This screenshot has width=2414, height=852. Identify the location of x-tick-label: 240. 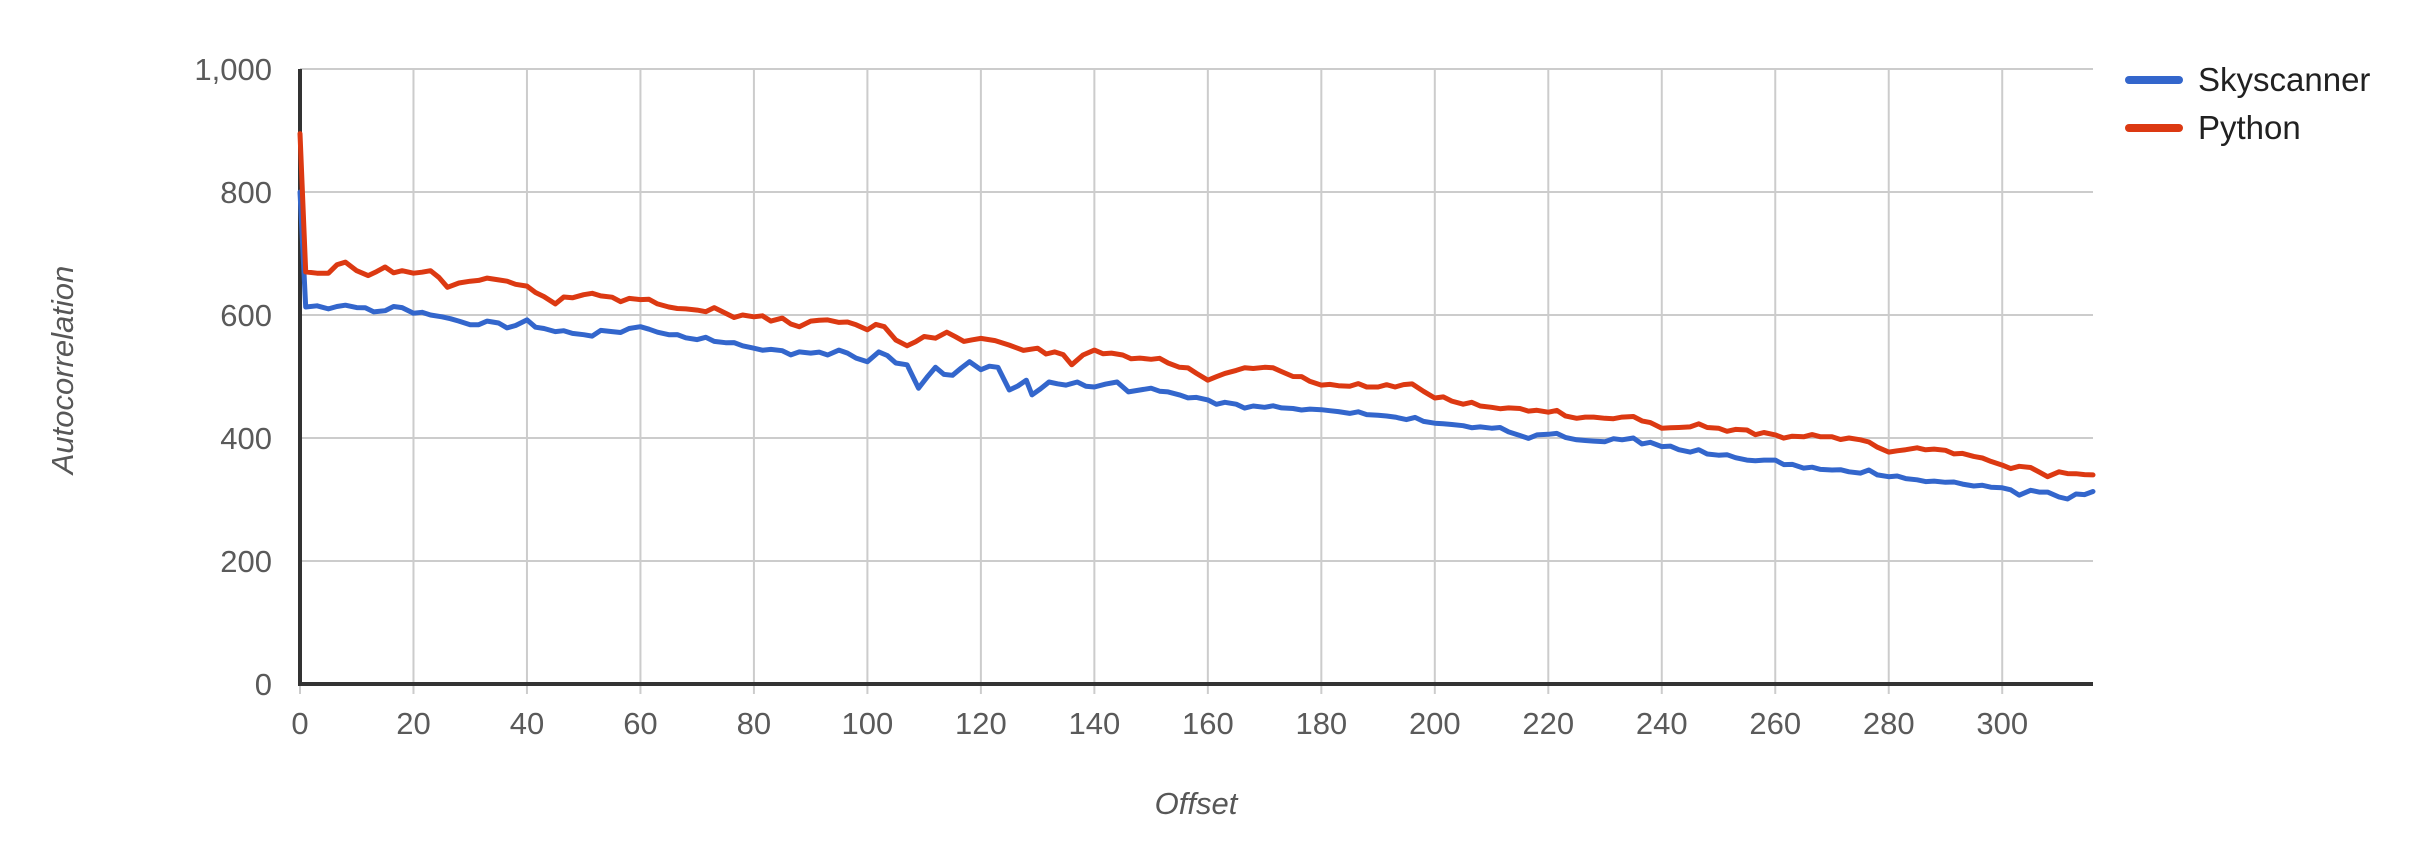
(1662, 723).